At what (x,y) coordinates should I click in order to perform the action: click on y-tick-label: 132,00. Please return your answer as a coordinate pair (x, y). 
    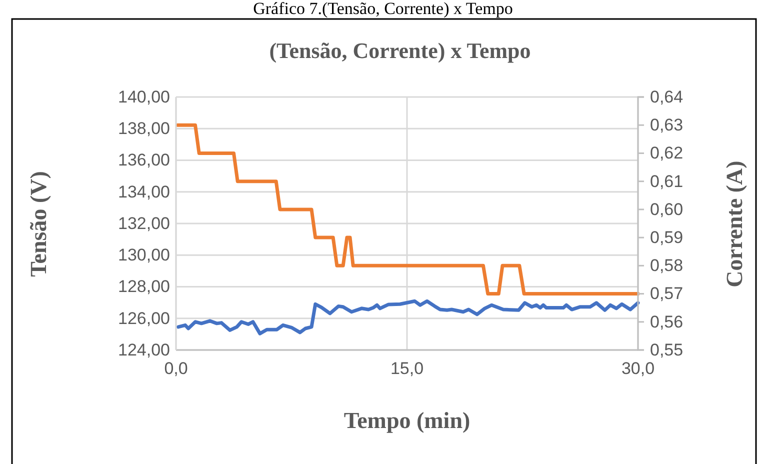
    Looking at the image, I should click on (144, 223).